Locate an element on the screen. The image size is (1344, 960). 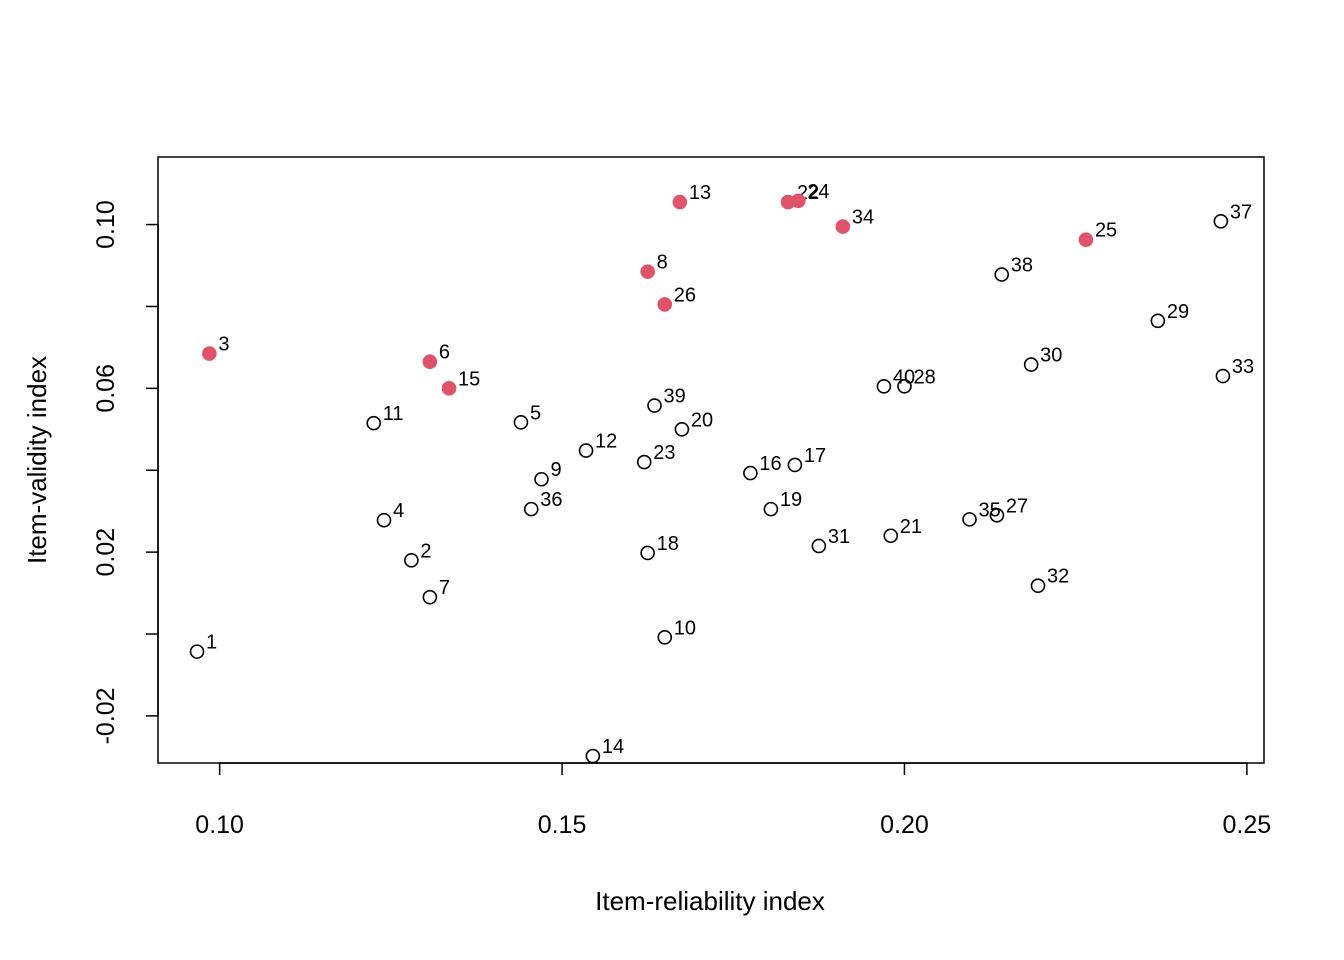
point-label: 18 is located at coordinates (668, 544).